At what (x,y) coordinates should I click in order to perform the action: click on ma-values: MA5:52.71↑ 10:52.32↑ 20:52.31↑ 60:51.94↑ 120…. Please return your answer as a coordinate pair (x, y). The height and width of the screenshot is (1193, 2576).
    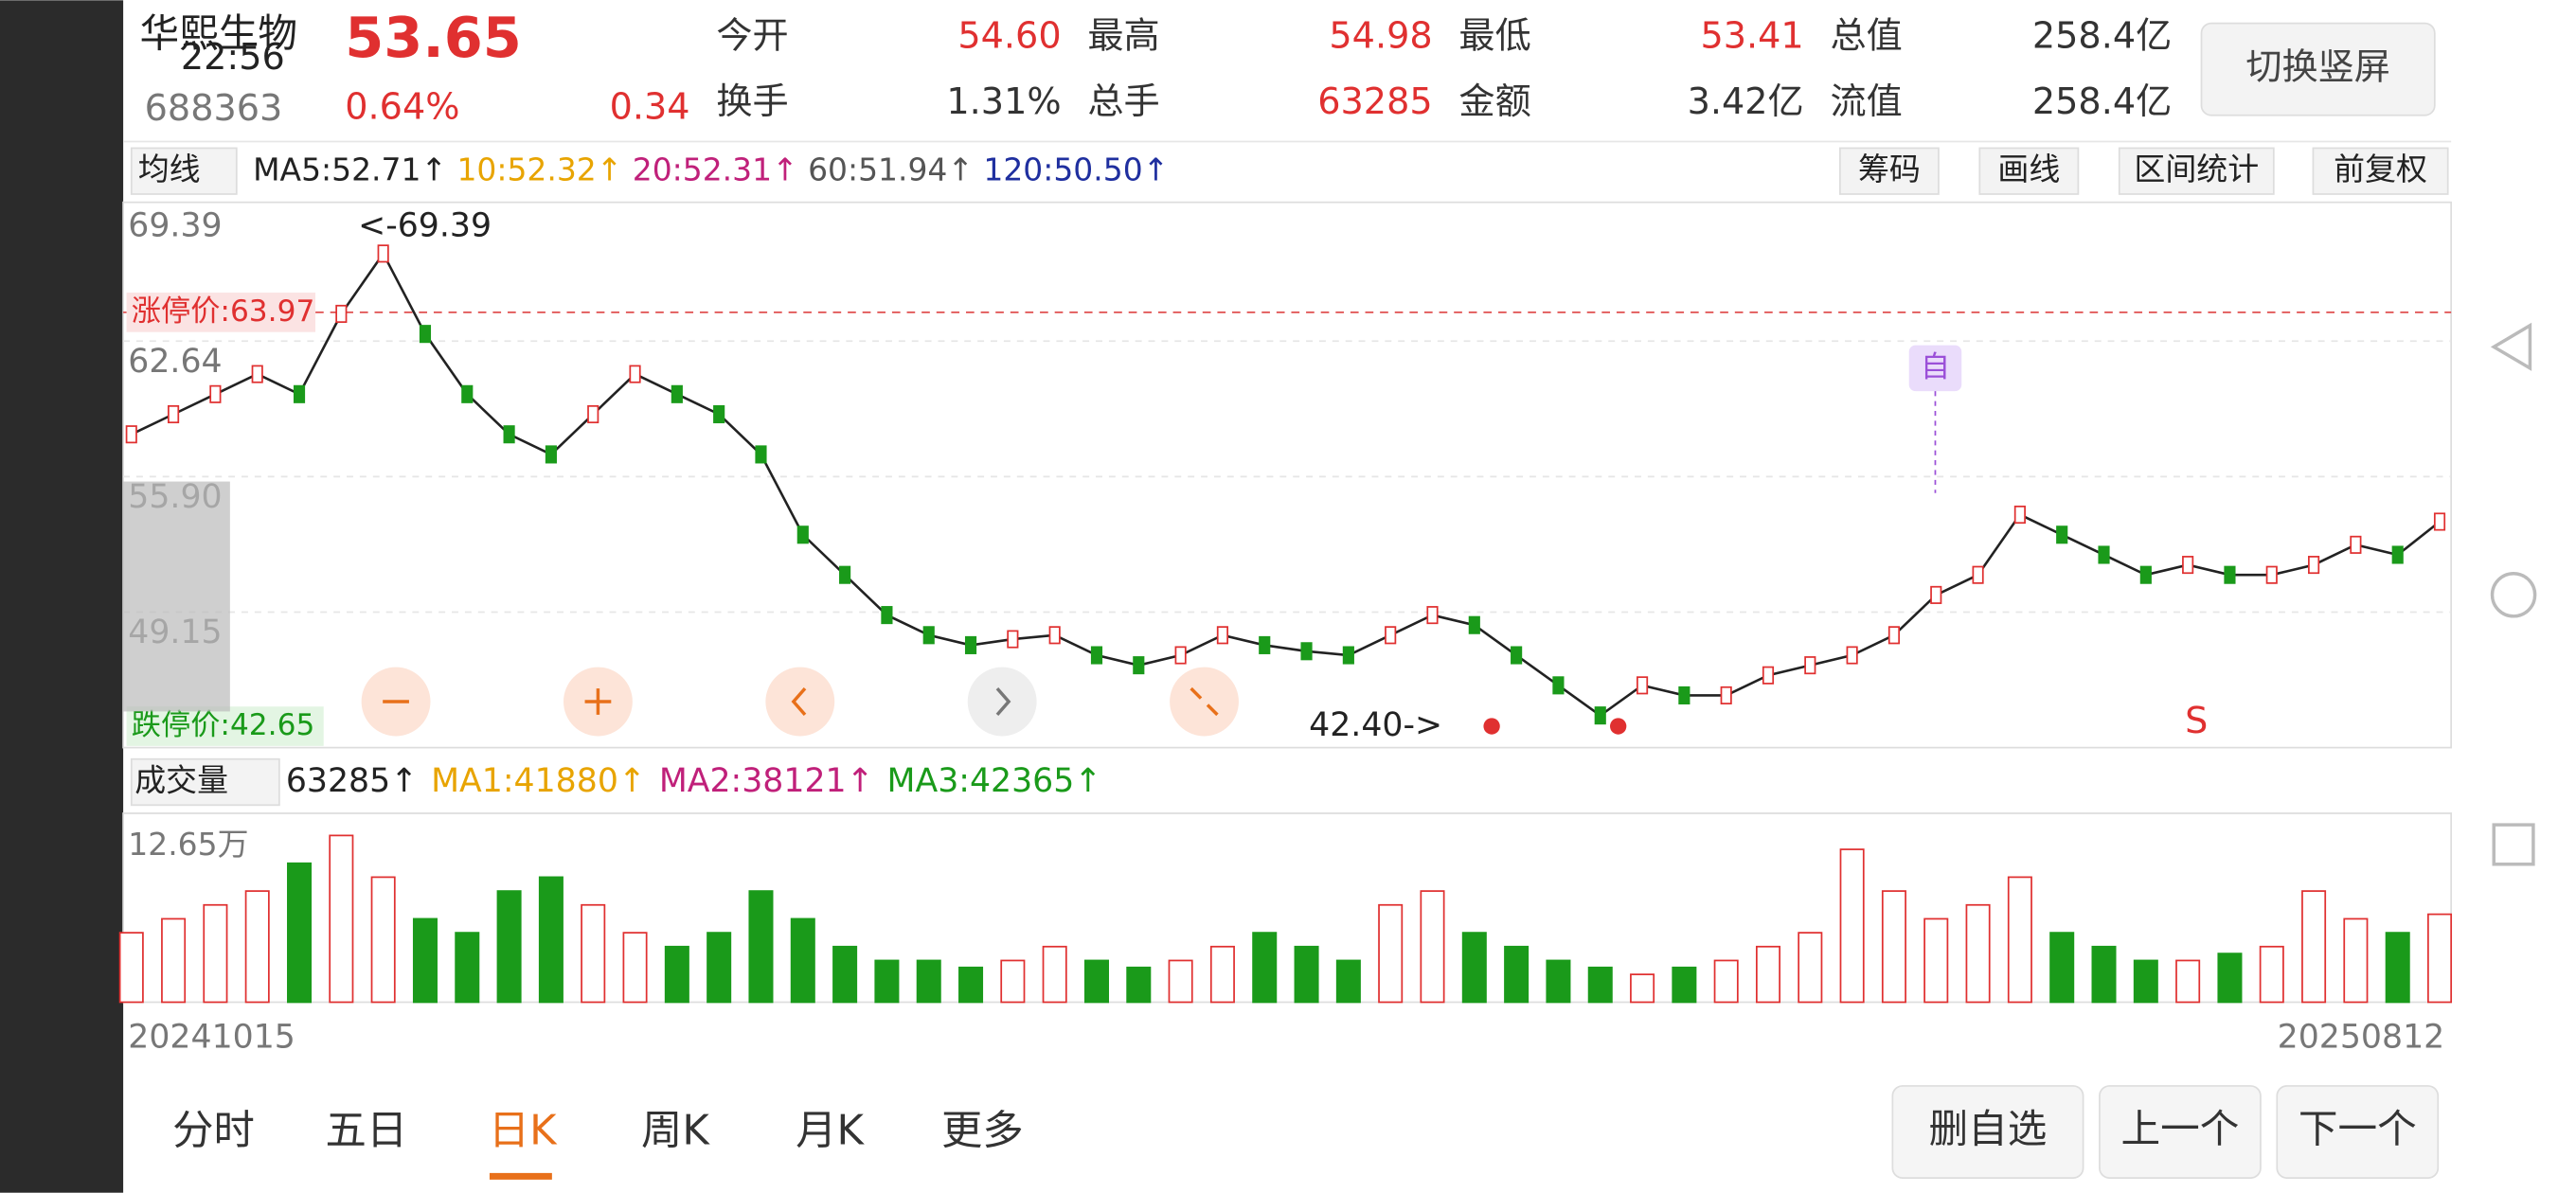
    Looking at the image, I should click on (711, 169).